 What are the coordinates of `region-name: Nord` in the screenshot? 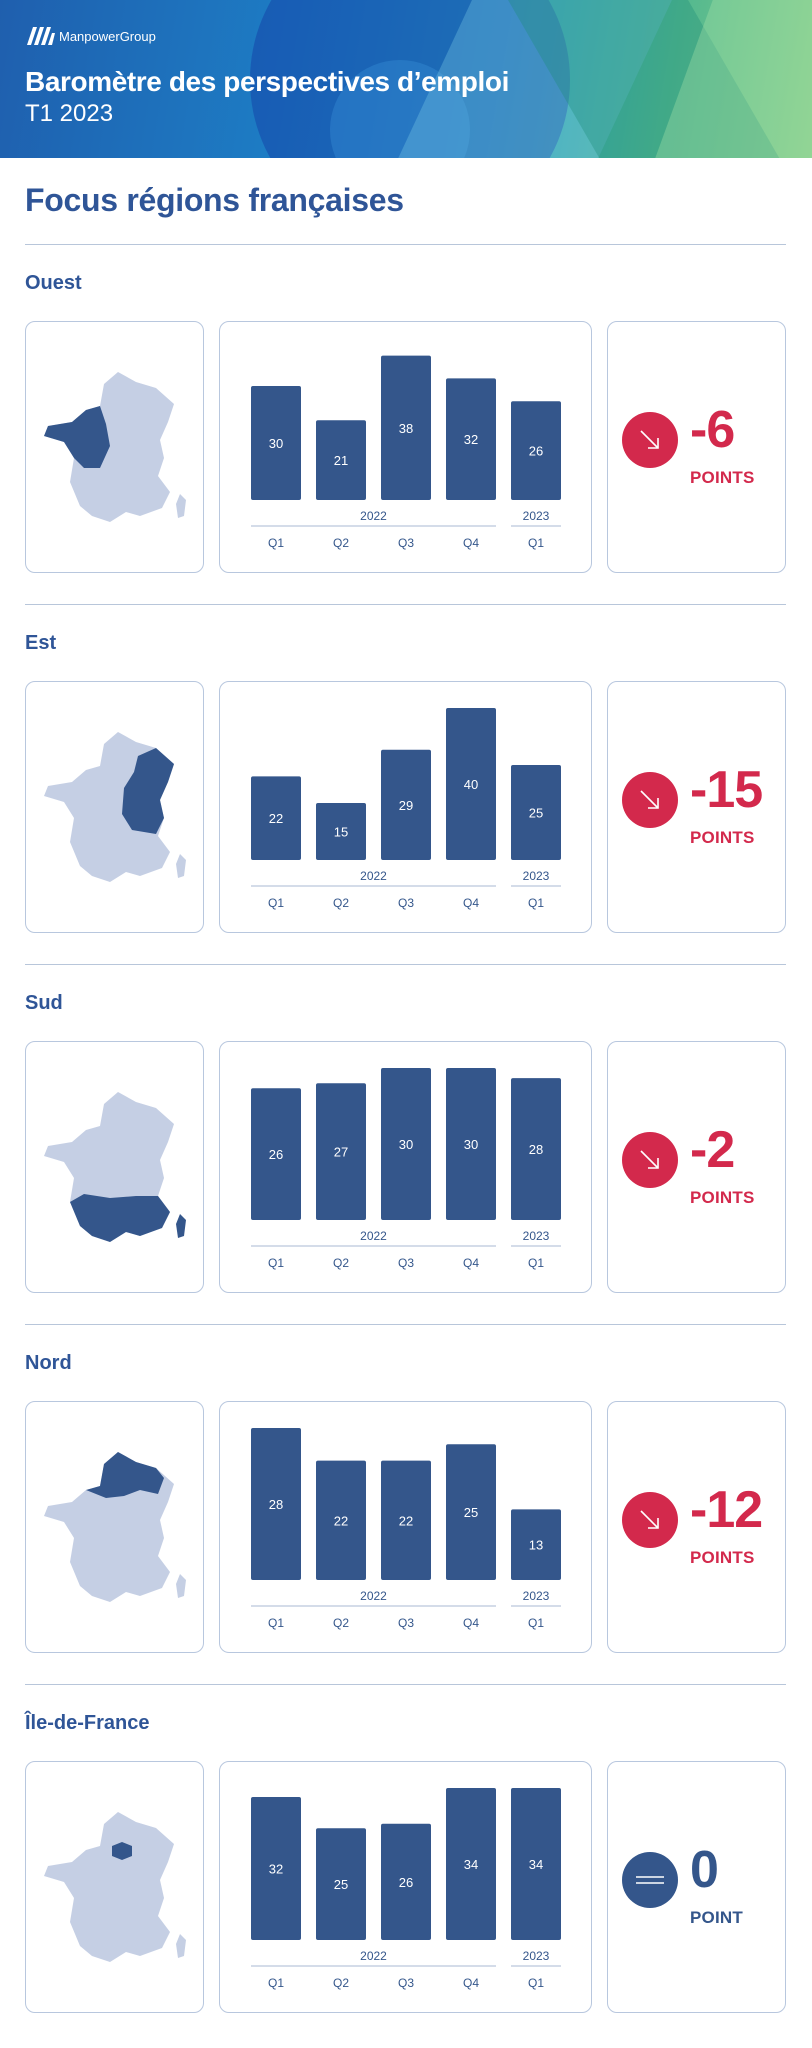 It's located at (48, 1363).